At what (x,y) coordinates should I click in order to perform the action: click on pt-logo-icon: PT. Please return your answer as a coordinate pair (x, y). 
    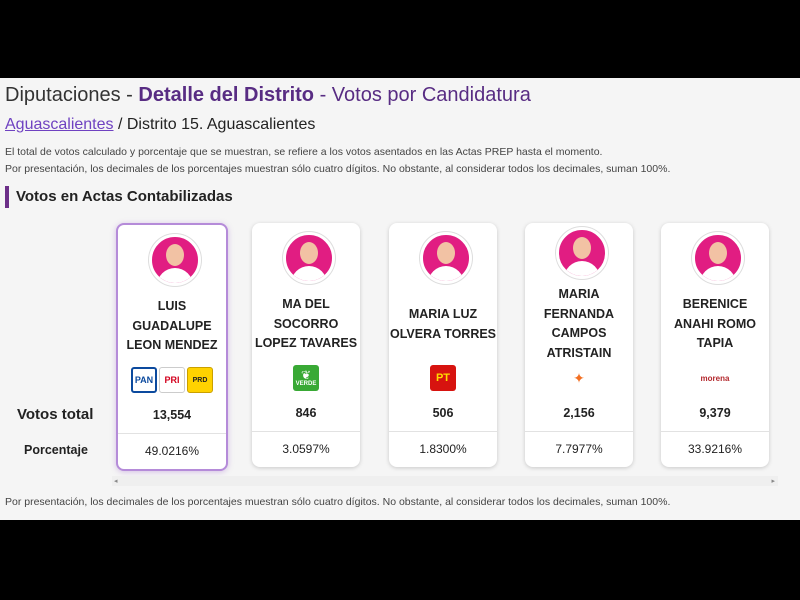
    Looking at the image, I should click on (443, 378).